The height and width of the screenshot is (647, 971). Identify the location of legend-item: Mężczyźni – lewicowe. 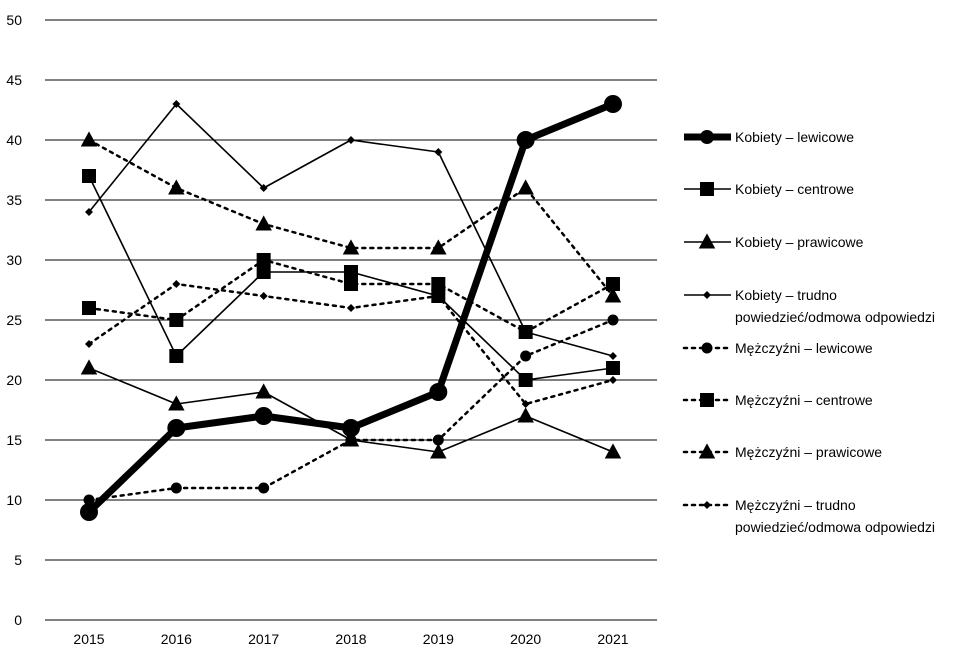
(777, 348).